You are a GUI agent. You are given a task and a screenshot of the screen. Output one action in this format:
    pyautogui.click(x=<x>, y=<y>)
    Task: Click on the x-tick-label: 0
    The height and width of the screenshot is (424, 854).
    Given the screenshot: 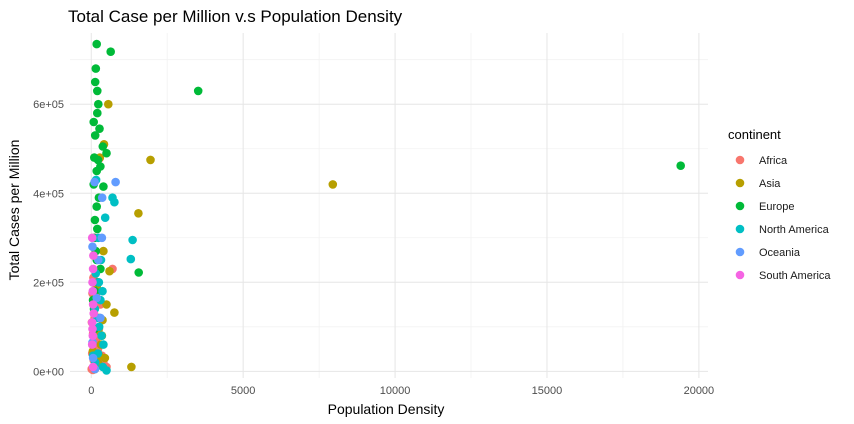 What is the action you would take?
    pyautogui.click(x=91, y=391)
    